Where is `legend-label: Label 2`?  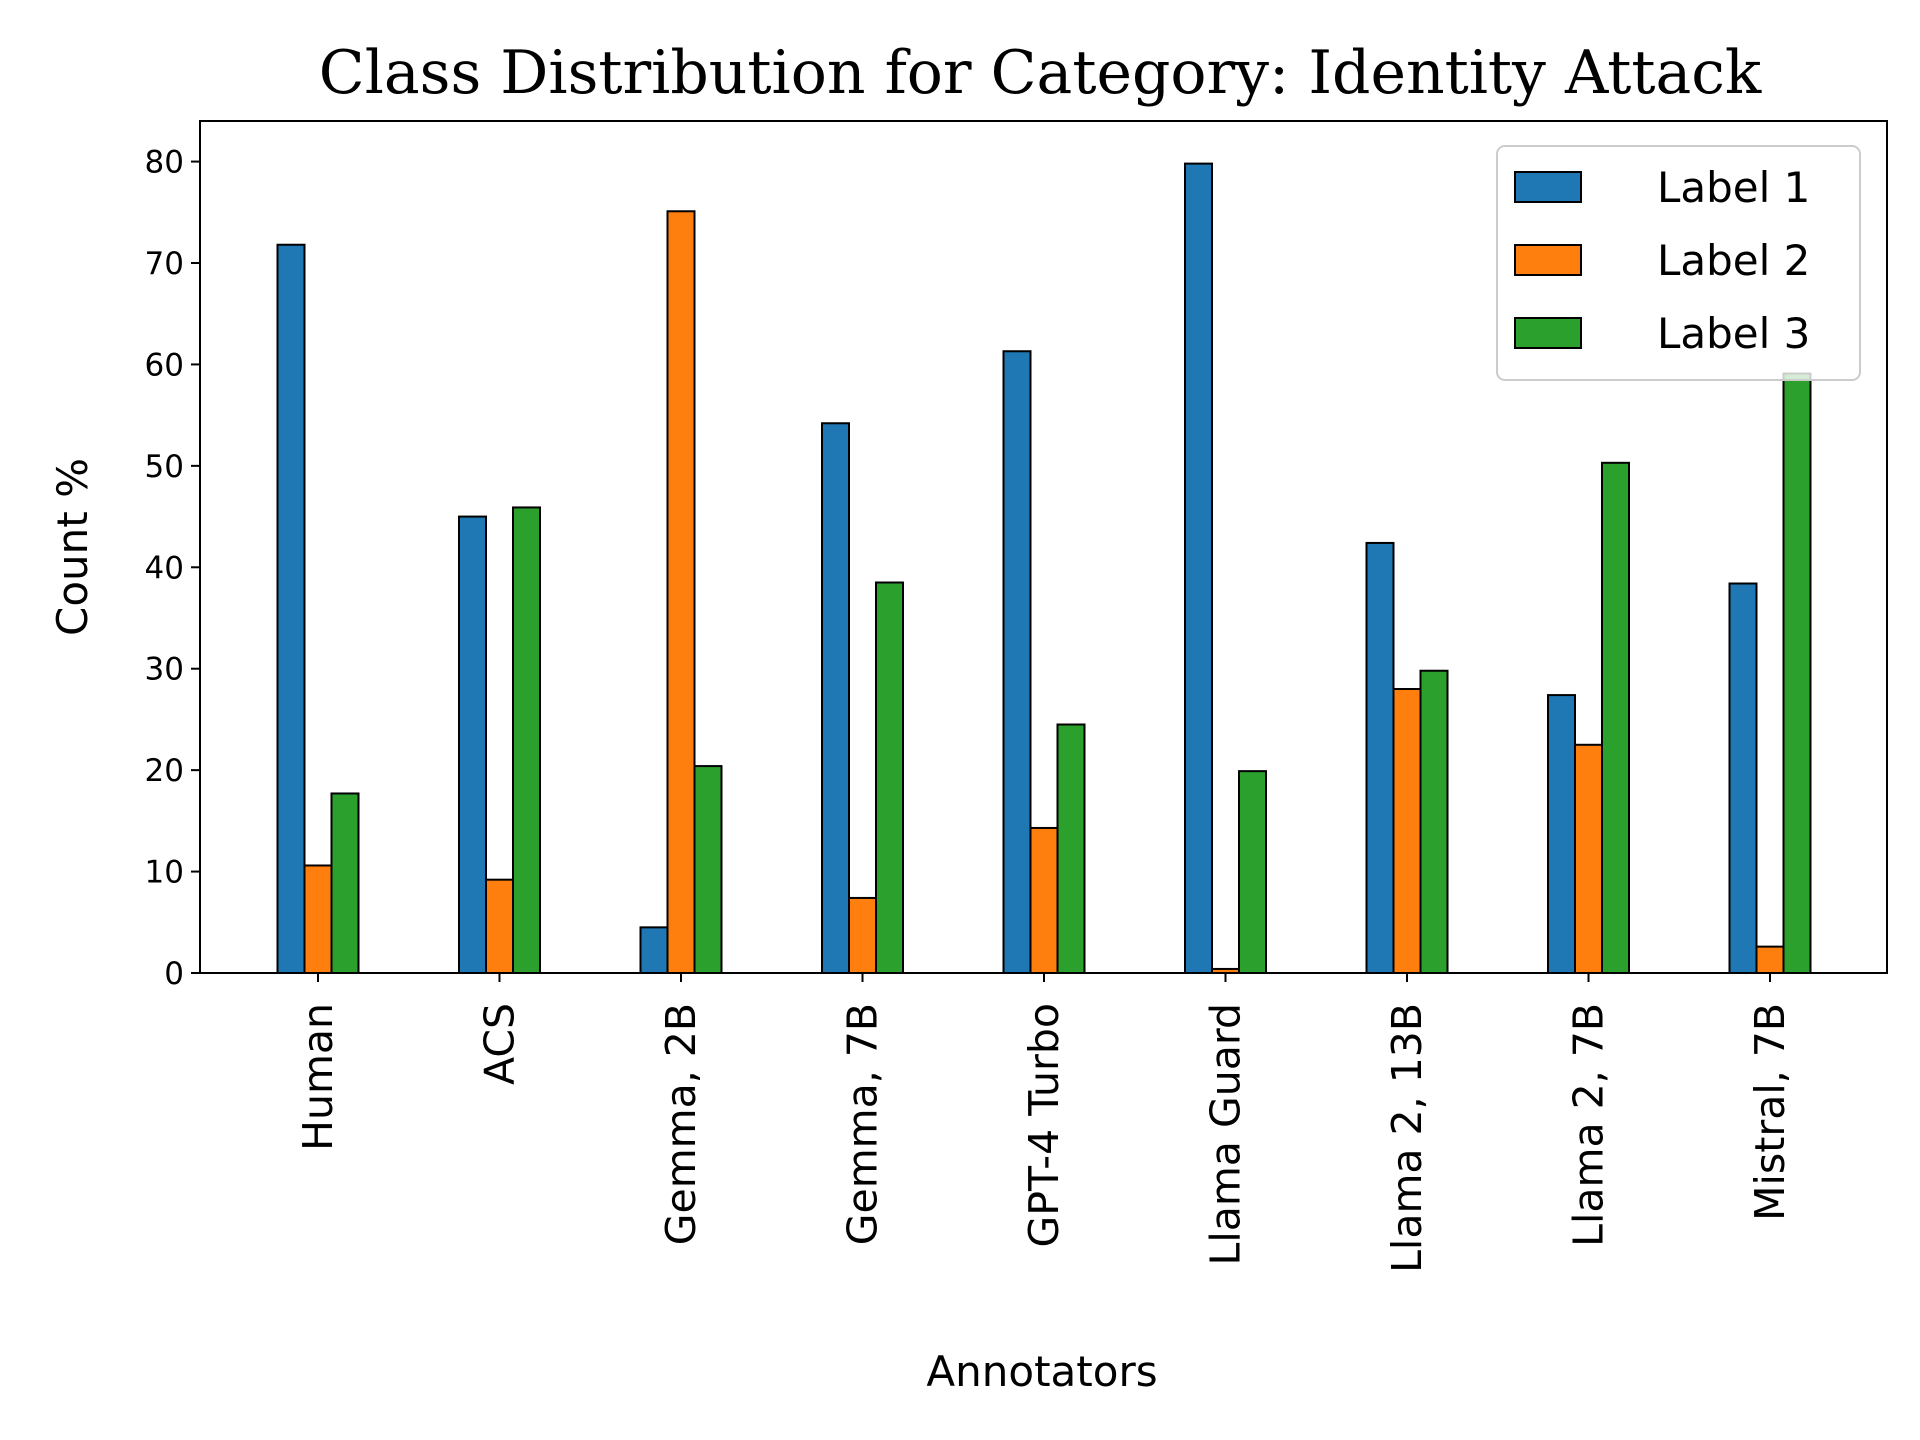 legend-label: Label 2 is located at coordinates (1733, 260).